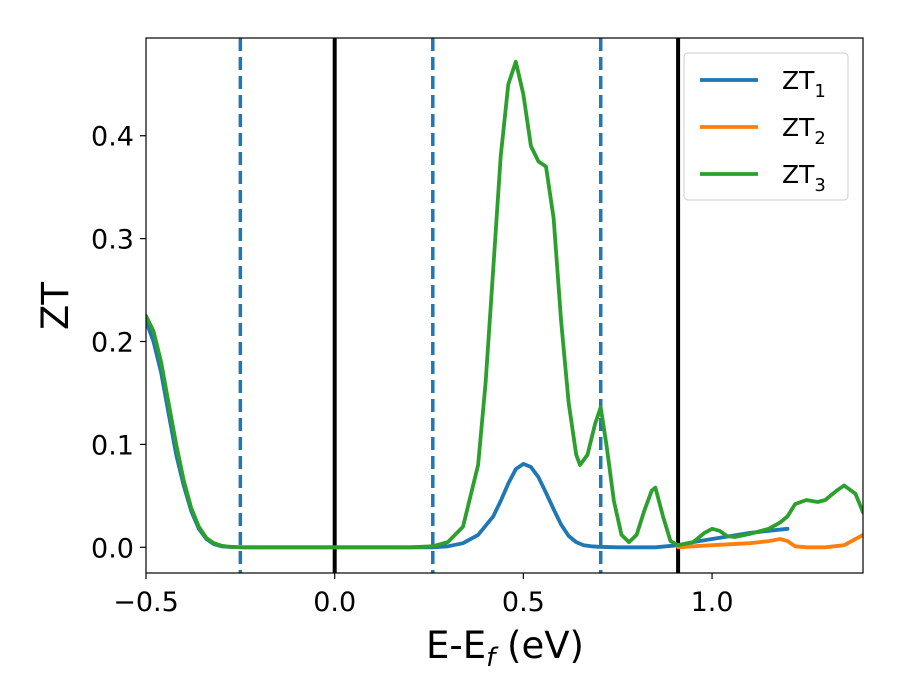 The height and width of the screenshot is (700, 900). What do you see at coordinates (505, 648) in the screenshot?
I see `x-axis-title: E-Ef (eV)` at bounding box center [505, 648].